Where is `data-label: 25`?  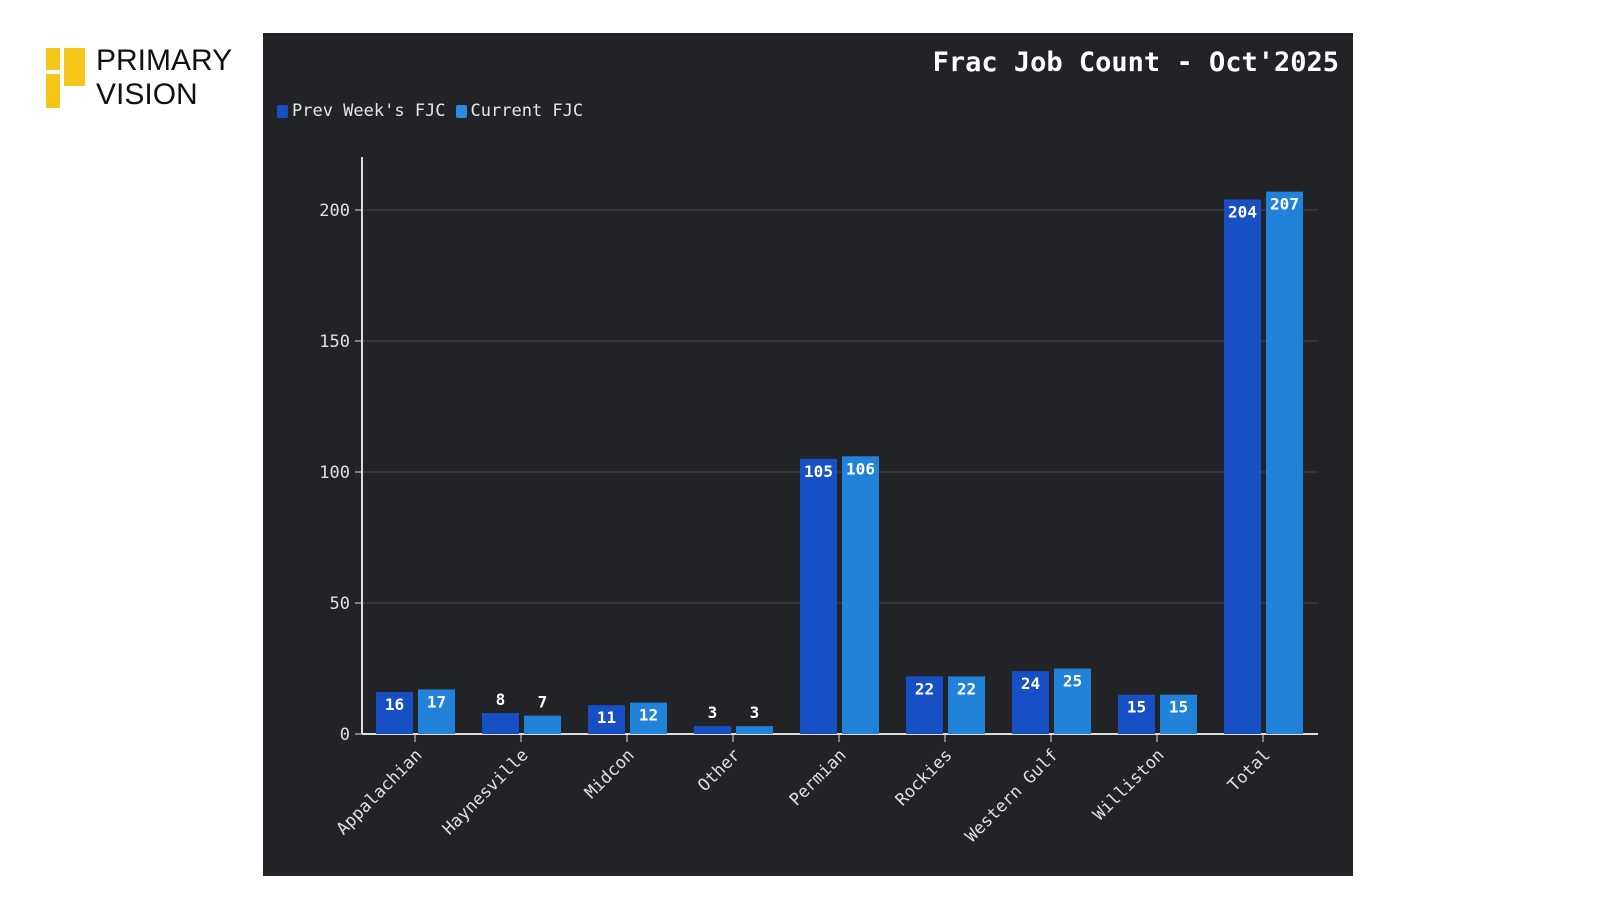 data-label: 25 is located at coordinates (1072, 681).